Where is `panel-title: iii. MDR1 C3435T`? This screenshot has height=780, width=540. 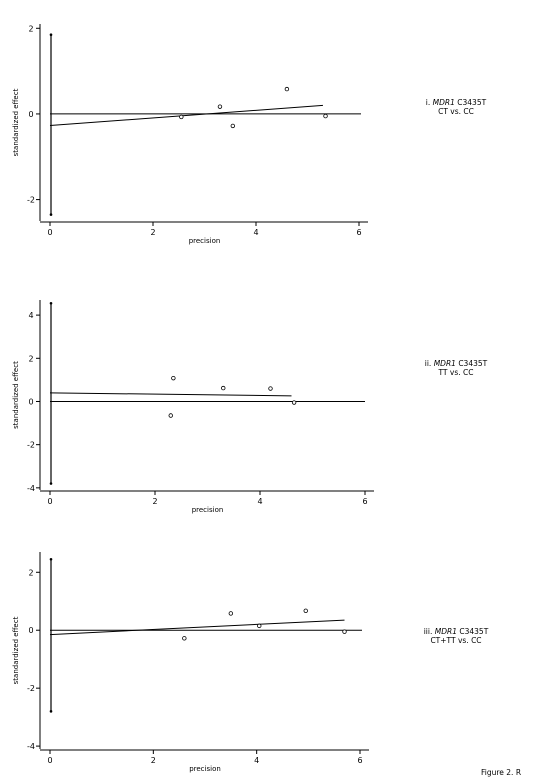
panel-title: iii. MDR1 C3435T is located at coordinates (456, 631).